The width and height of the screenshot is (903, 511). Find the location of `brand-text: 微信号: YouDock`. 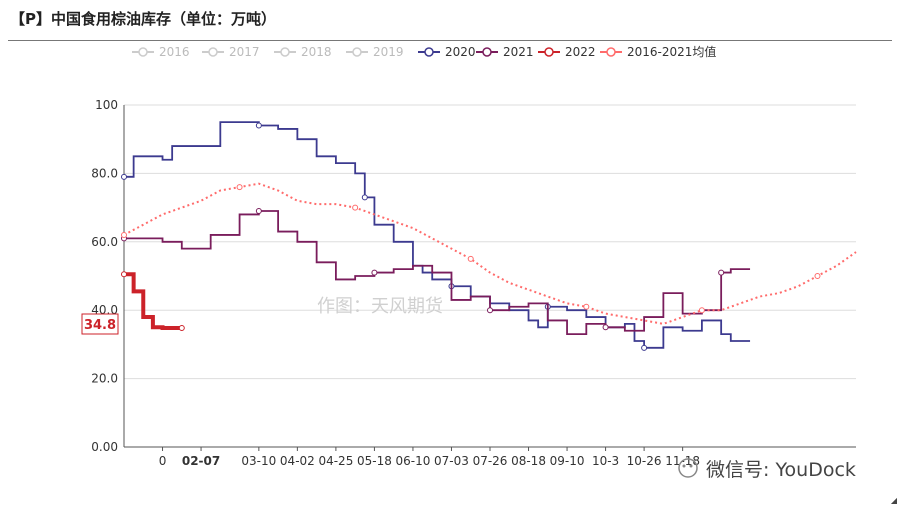

brand-text: 微信号: YouDock is located at coordinates (781, 470).